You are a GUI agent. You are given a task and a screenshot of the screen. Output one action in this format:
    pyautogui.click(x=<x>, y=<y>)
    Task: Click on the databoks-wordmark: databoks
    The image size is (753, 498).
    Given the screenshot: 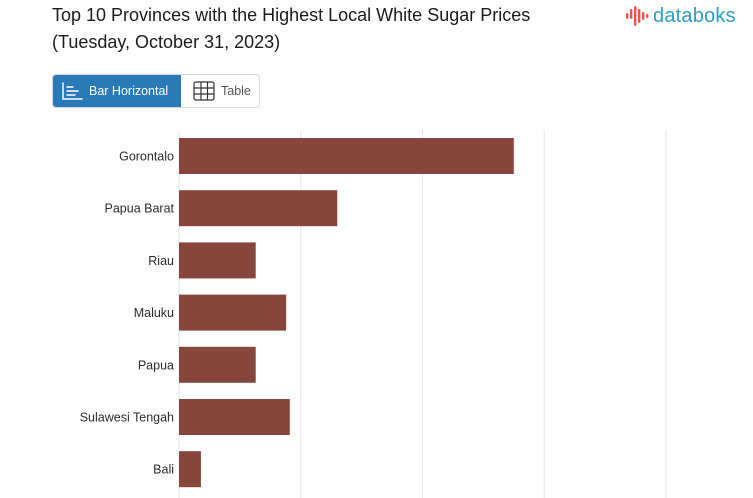 What is the action you would take?
    pyautogui.click(x=694, y=15)
    